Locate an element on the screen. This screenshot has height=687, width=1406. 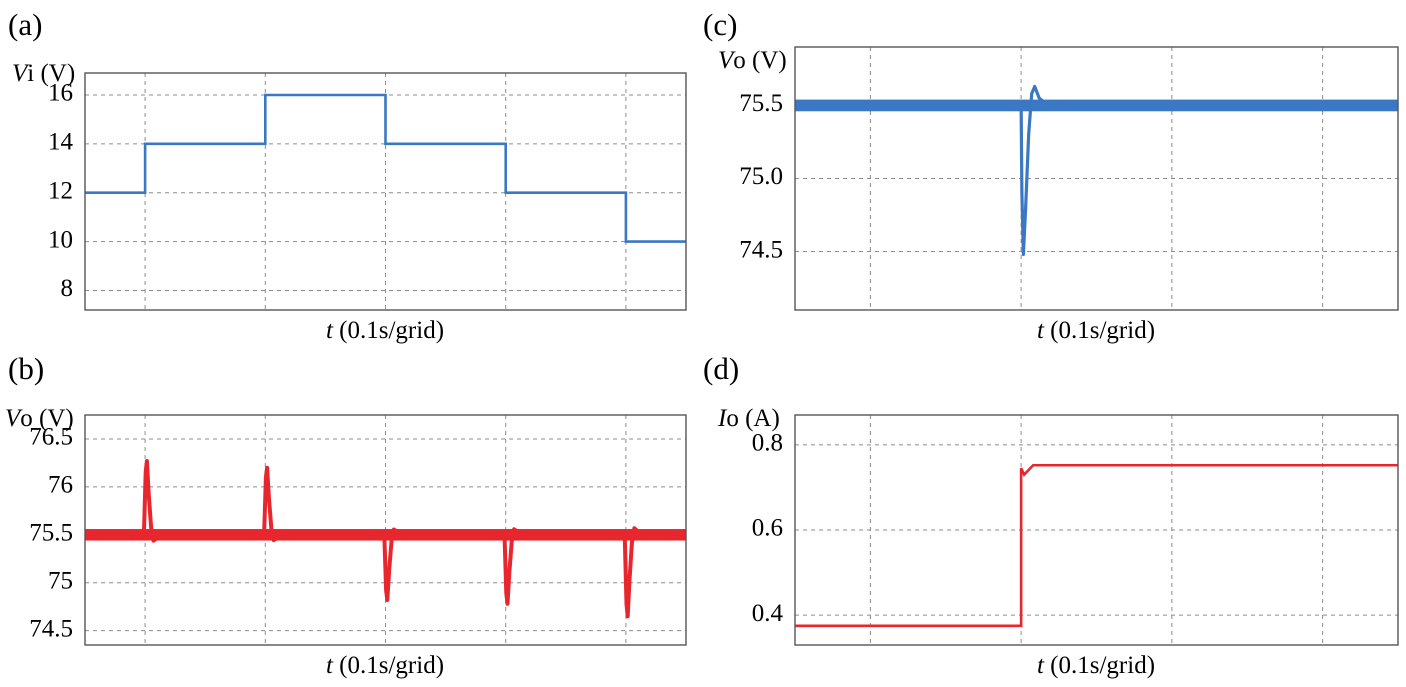
y-axis-label-sub: i is located at coordinates (30, 73).